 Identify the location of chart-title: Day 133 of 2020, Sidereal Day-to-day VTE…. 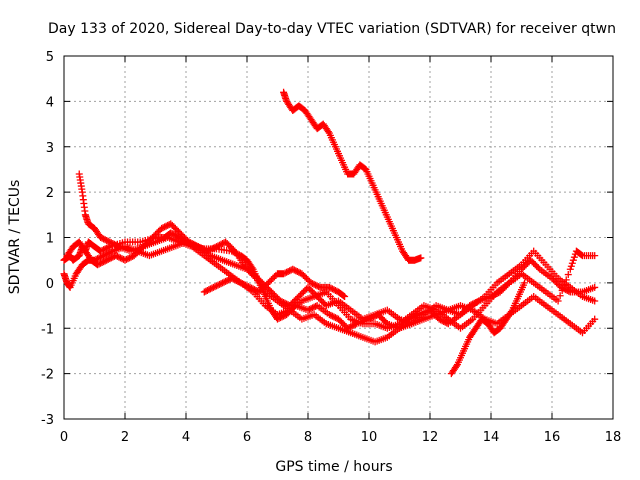
(332, 29).